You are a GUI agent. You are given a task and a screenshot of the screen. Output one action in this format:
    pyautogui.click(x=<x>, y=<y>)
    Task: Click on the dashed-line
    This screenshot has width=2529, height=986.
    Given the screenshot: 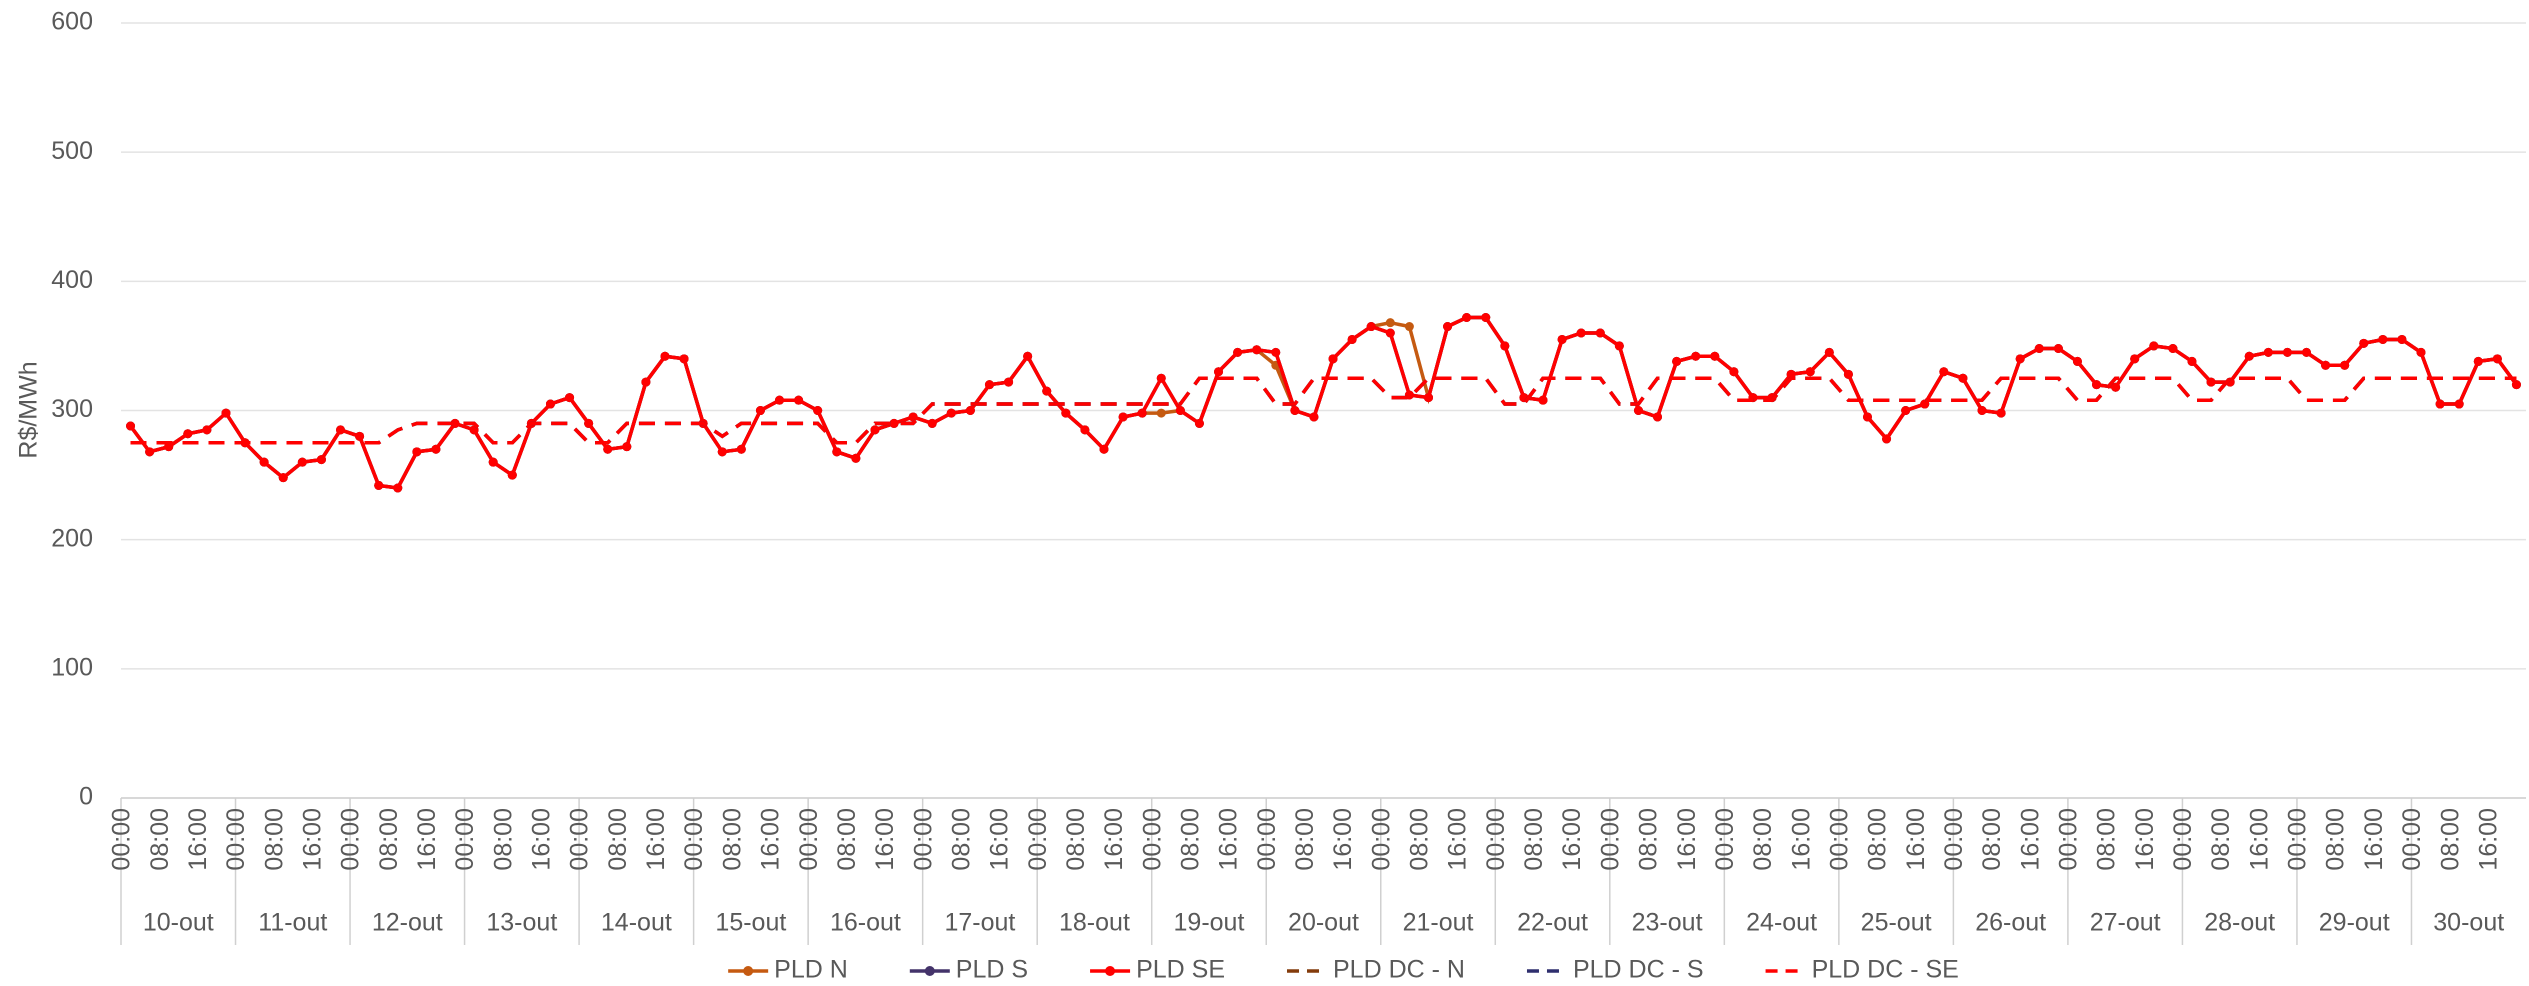 What is the action you would take?
    pyautogui.click(x=1323, y=410)
    